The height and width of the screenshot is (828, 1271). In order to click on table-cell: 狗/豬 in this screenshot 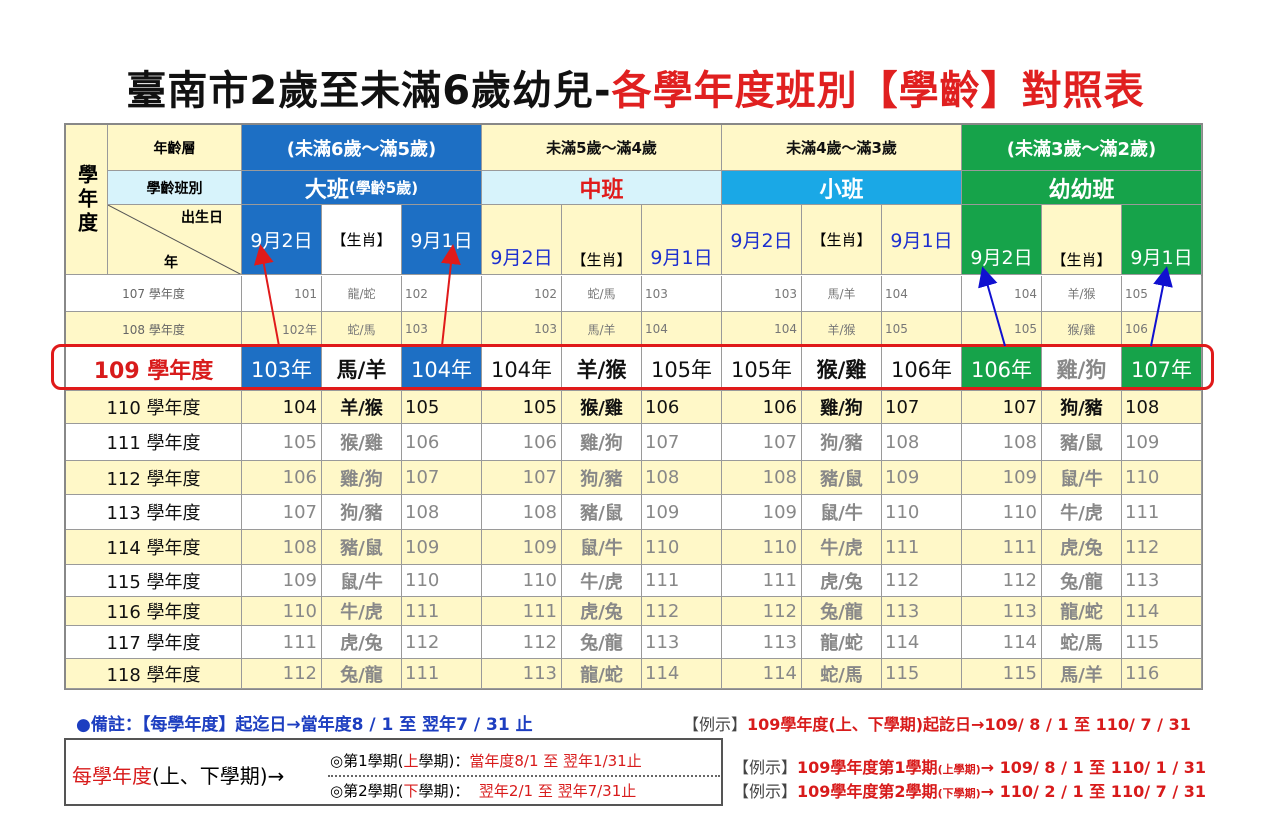, I will do `click(842, 442)`.